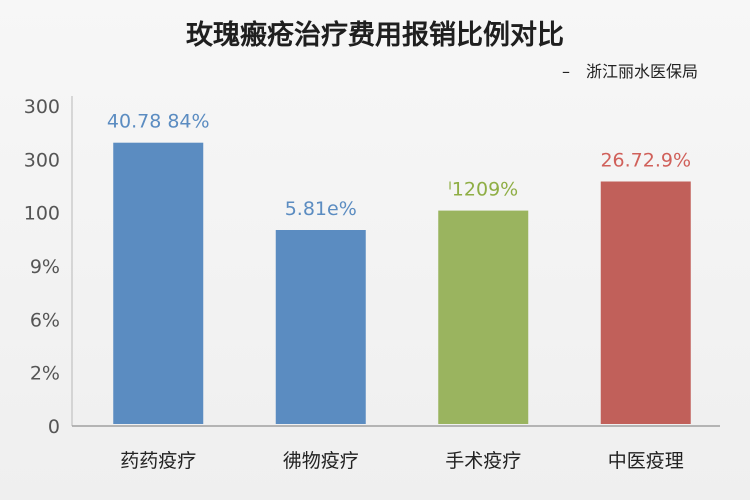  Describe the element at coordinates (483, 190) in the screenshot. I see `data-label: ᴵ1209%` at that location.